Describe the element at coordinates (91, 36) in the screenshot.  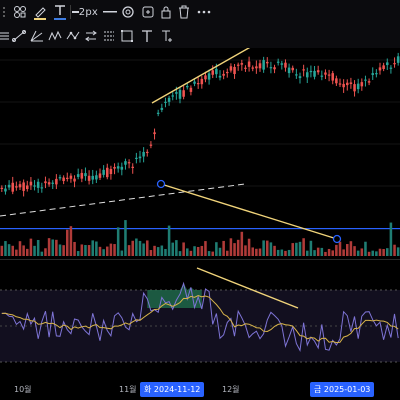
I see `arrows-icon` at that location.